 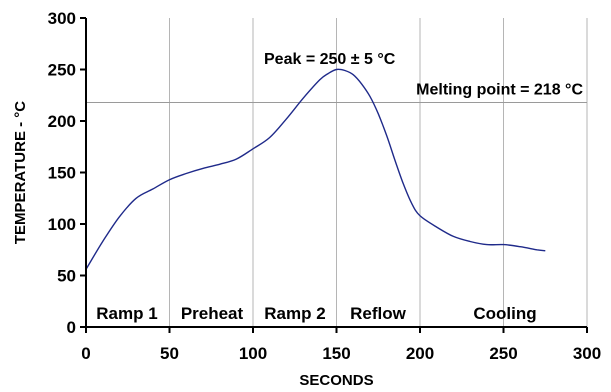 What do you see at coordinates (378, 313) in the screenshot?
I see `phase-label-reflow: Reflow` at bounding box center [378, 313].